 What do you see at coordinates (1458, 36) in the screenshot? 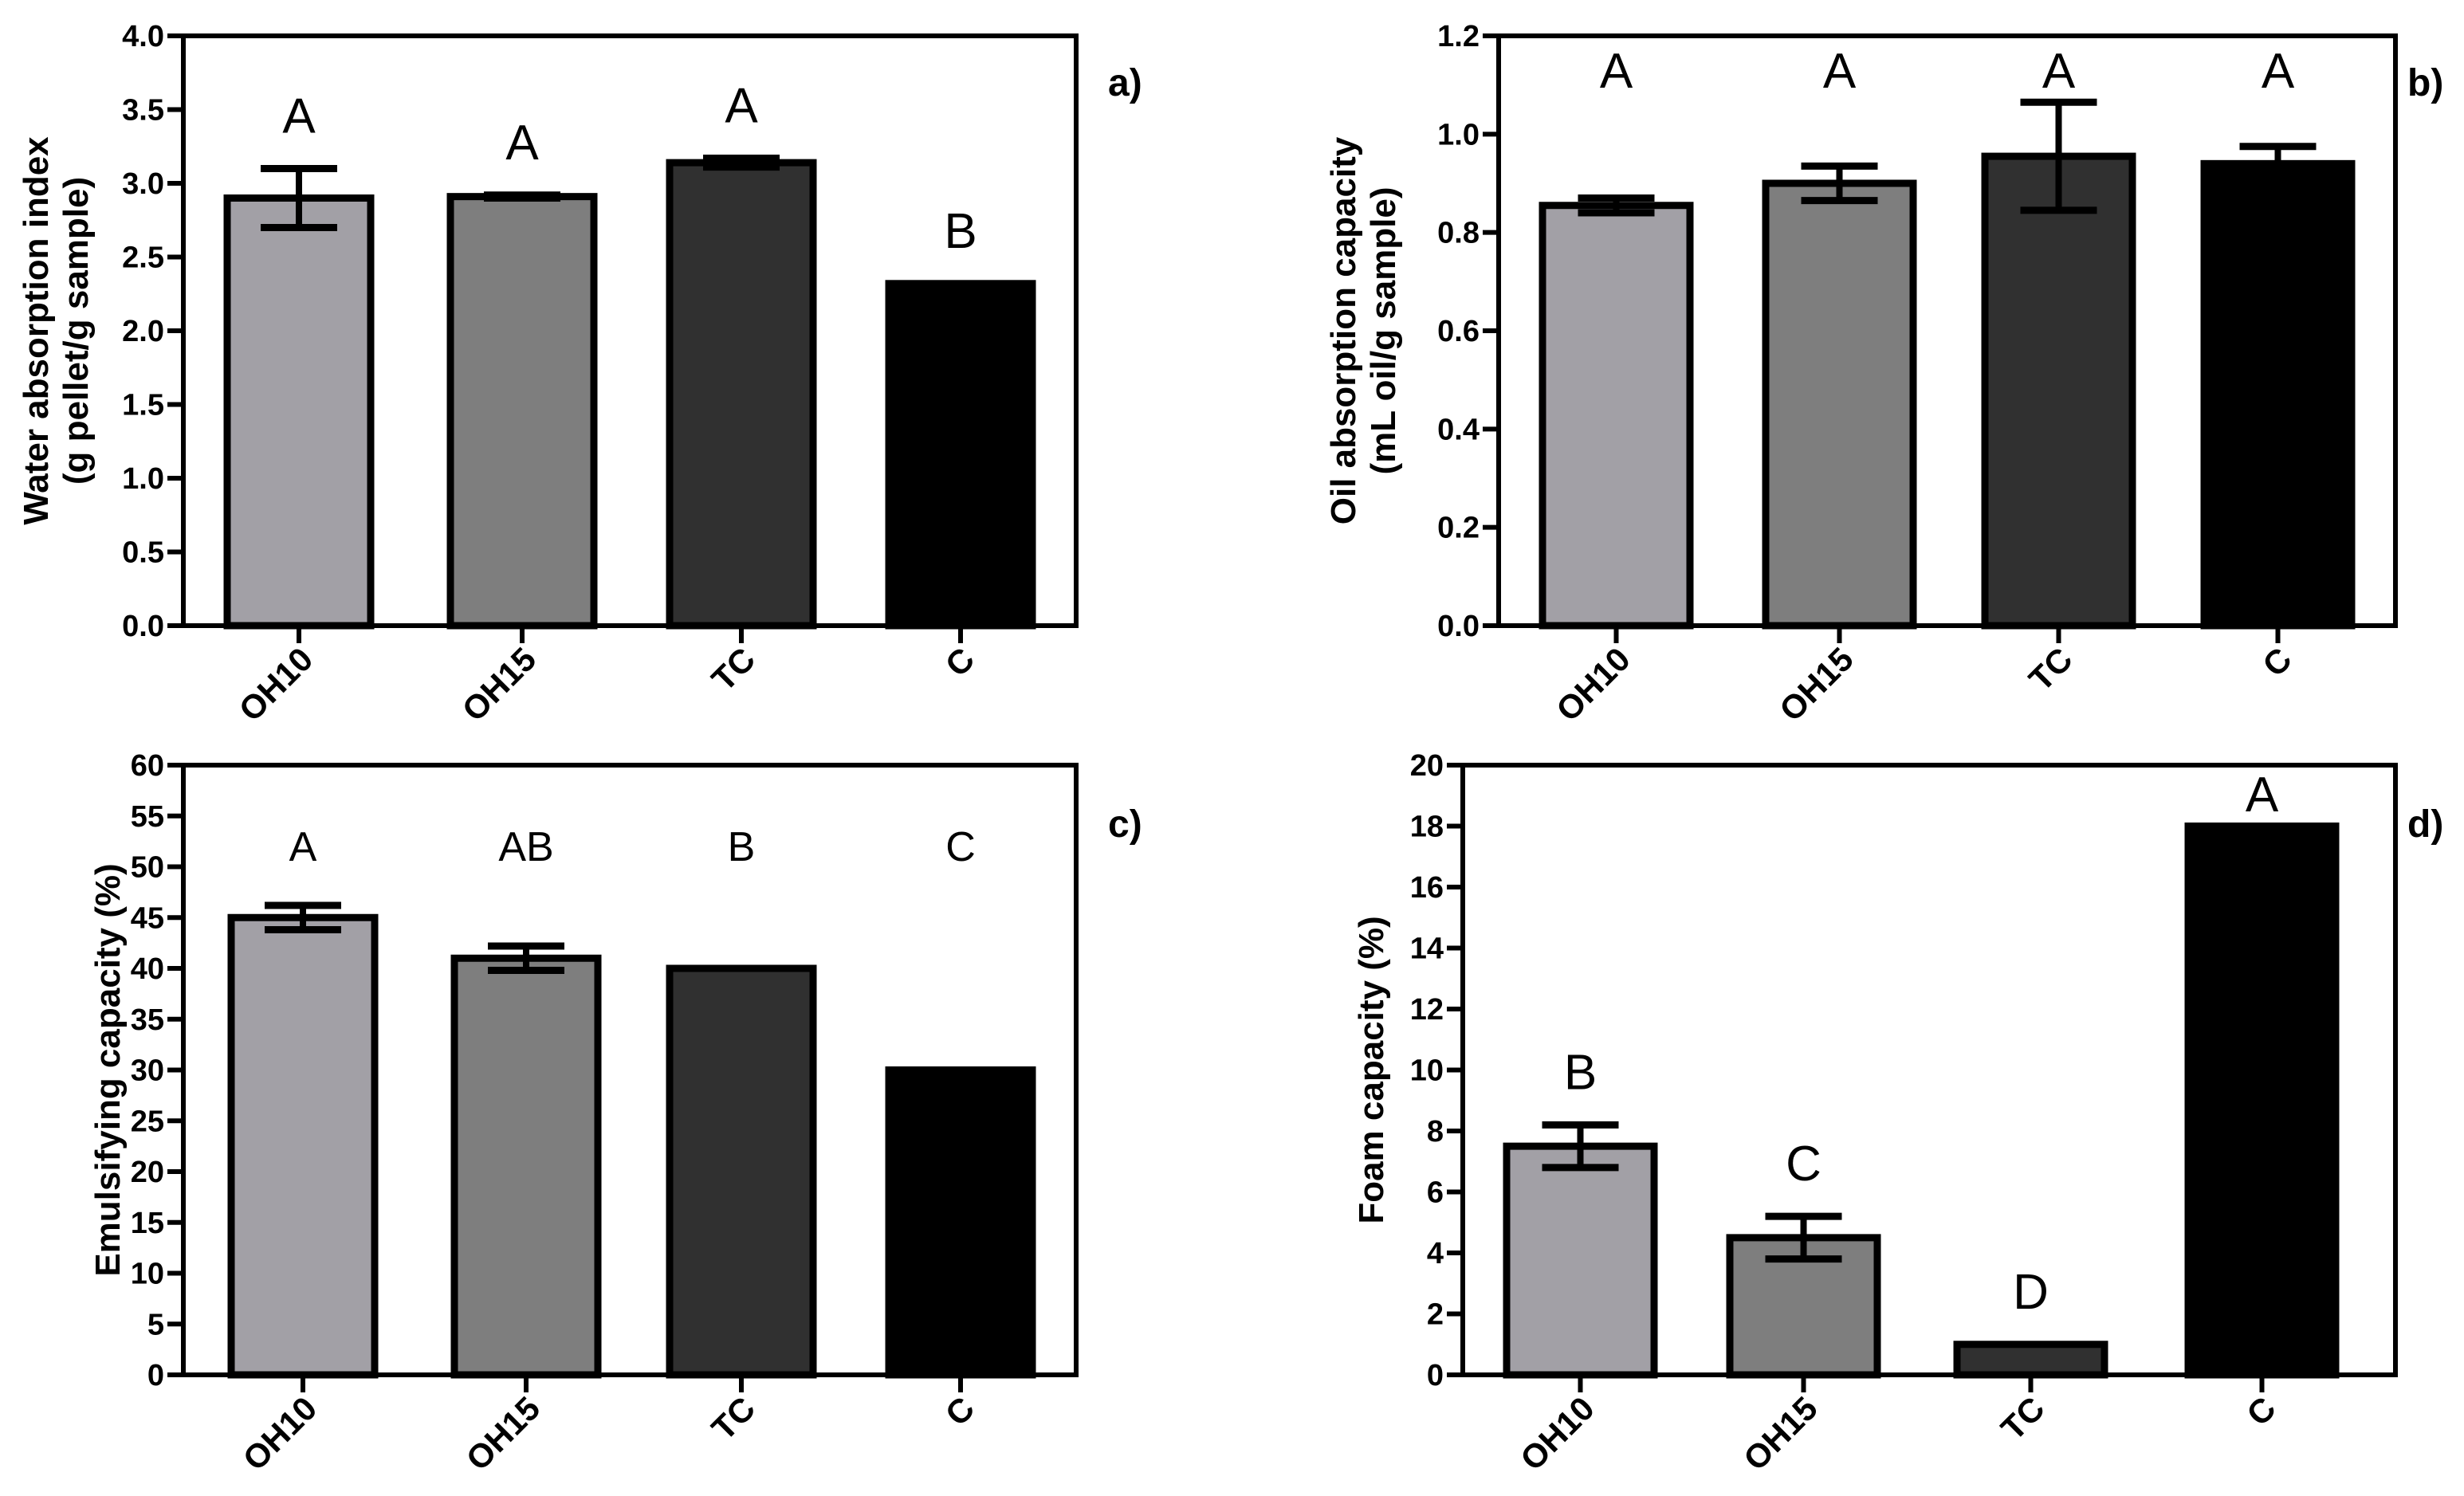
I see `y-tick-label: 1.2` at bounding box center [1458, 36].